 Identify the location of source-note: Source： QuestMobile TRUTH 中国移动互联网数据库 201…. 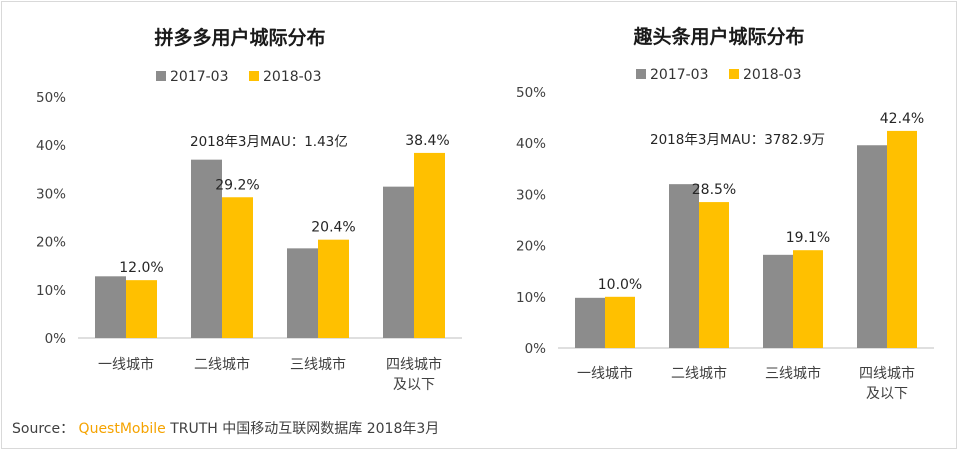
(225, 428).